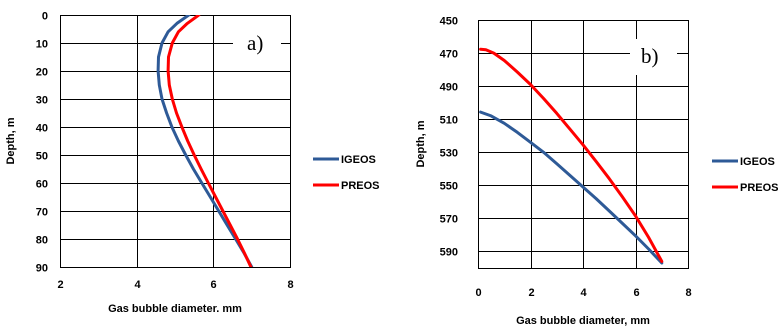 Image resolution: width=781 pixels, height=329 pixels. What do you see at coordinates (757, 162) in the screenshot?
I see `legend-label-igeos-b: IGEOS` at bounding box center [757, 162].